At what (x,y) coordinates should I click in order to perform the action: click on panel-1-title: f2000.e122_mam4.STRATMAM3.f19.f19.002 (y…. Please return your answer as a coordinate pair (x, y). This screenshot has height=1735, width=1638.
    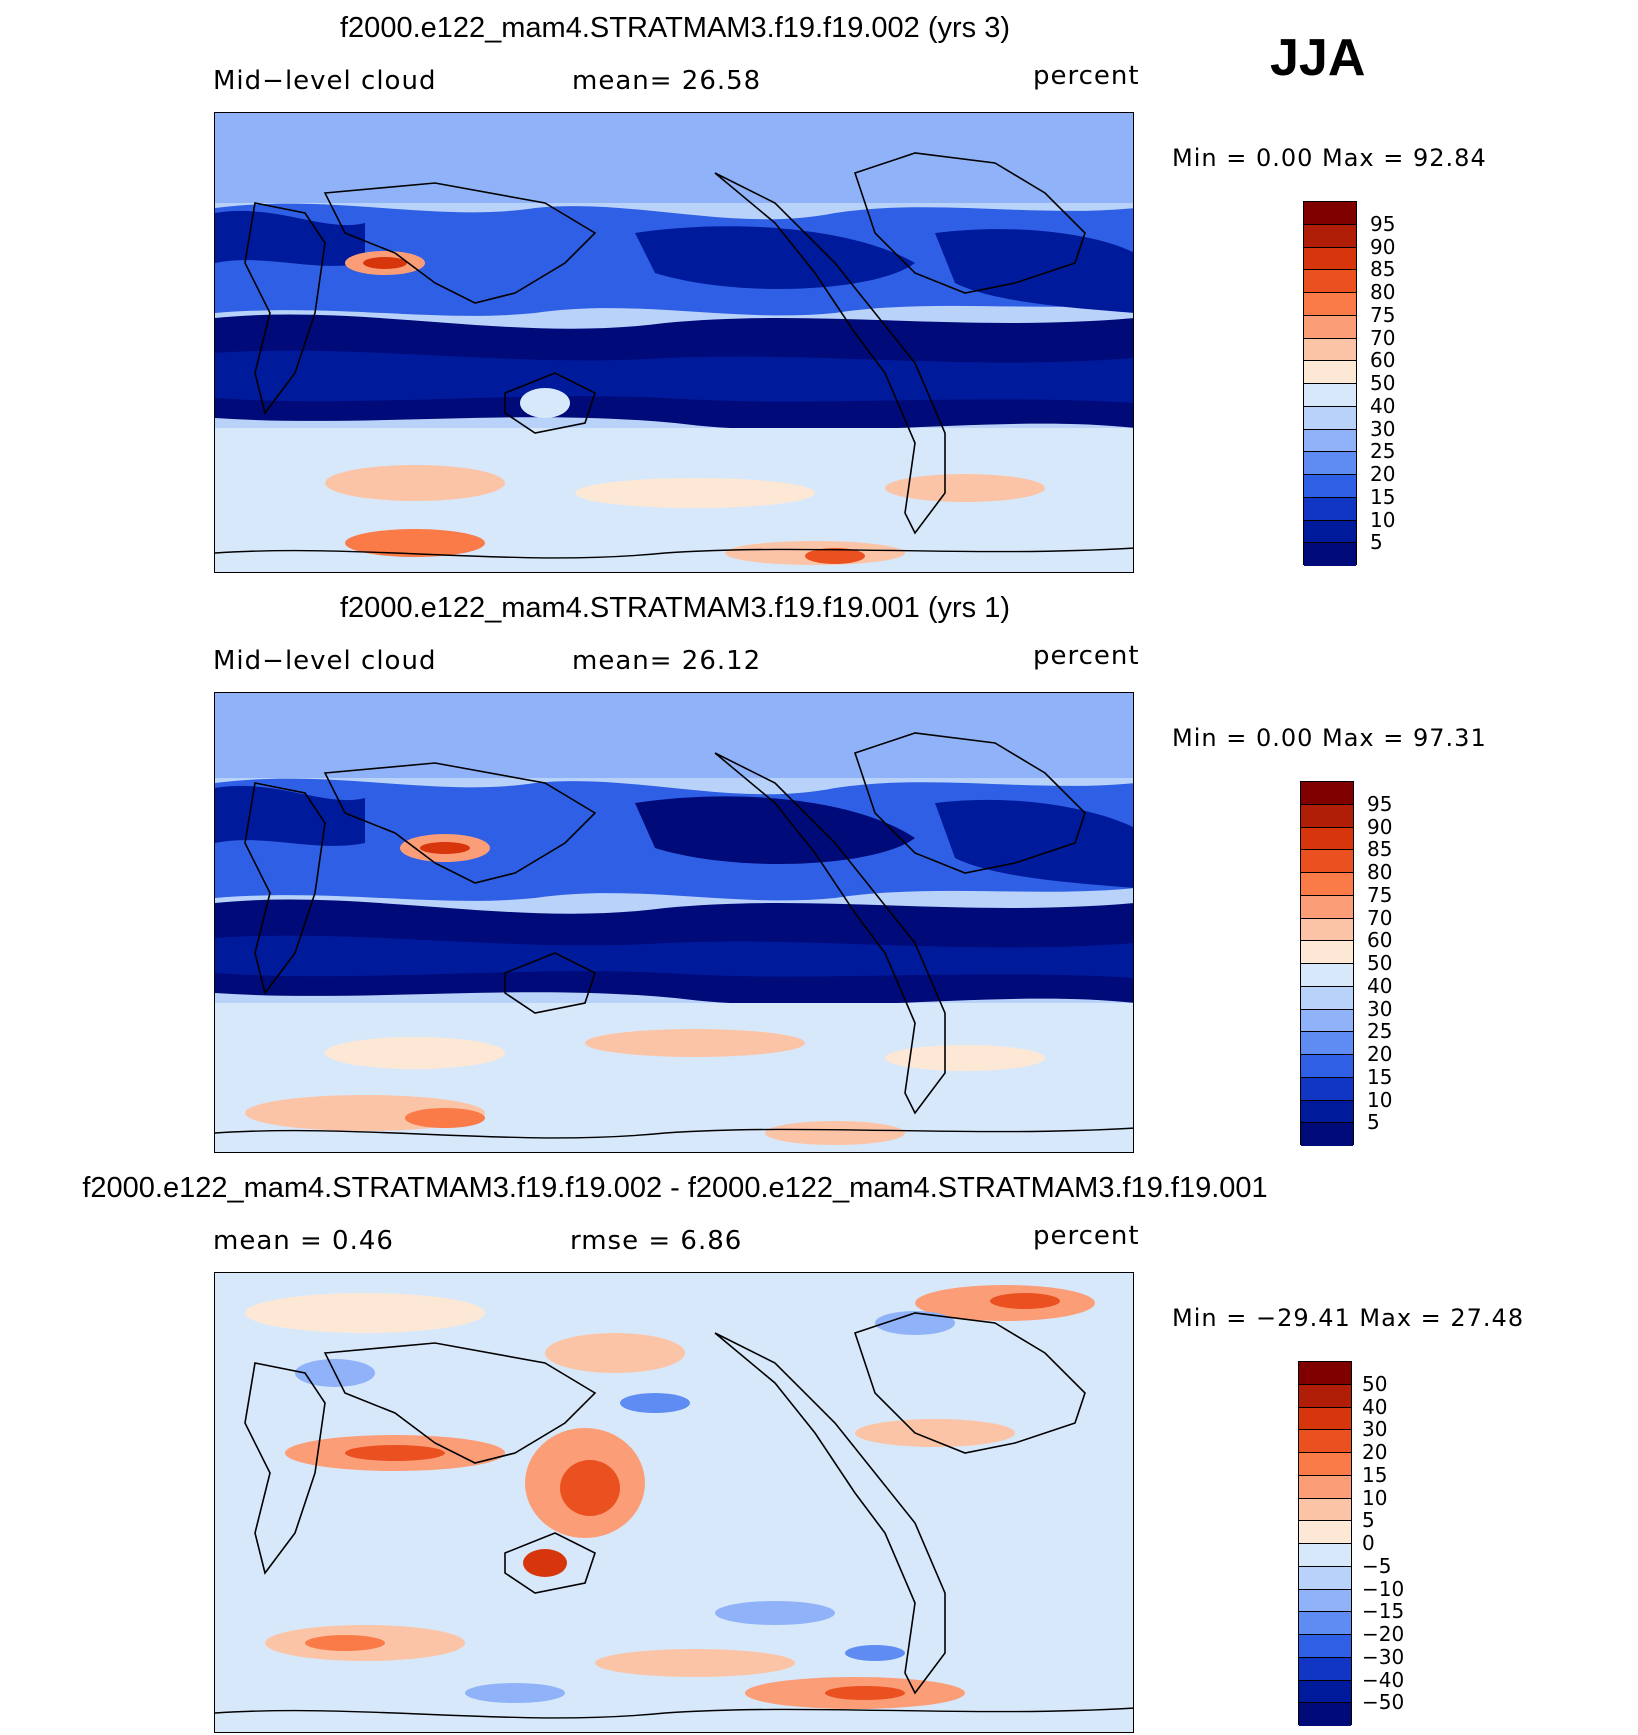
    Looking at the image, I should click on (675, 28).